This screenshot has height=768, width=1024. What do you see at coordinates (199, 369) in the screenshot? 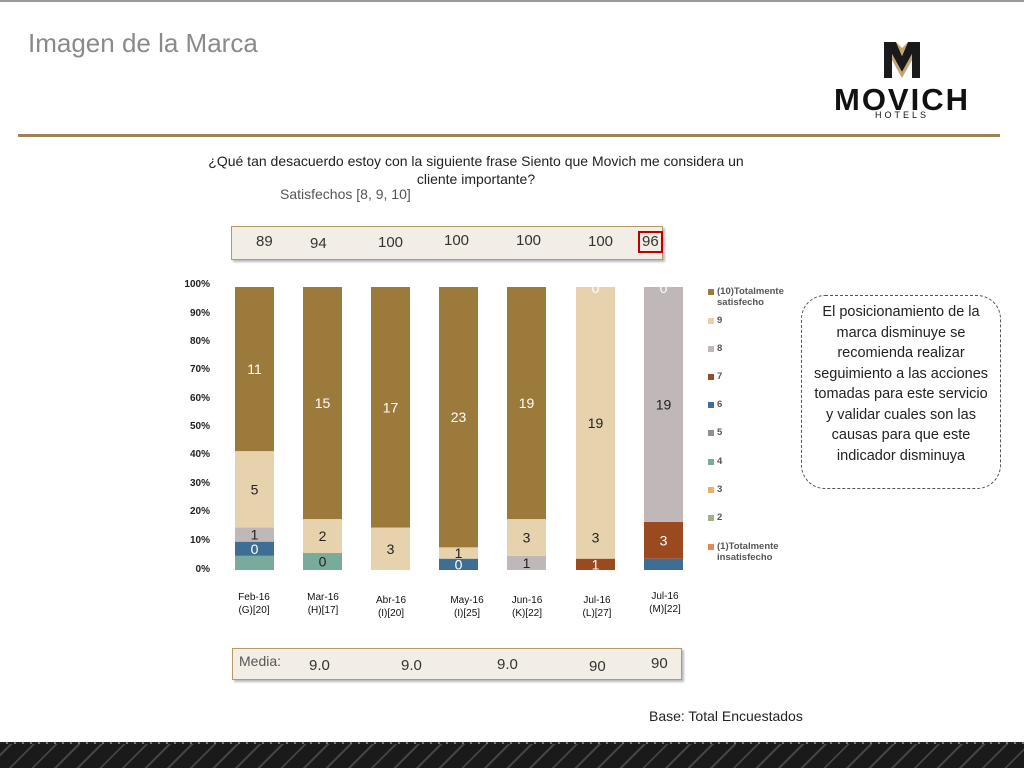
I see `y-tick-label: 70%` at bounding box center [199, 369].